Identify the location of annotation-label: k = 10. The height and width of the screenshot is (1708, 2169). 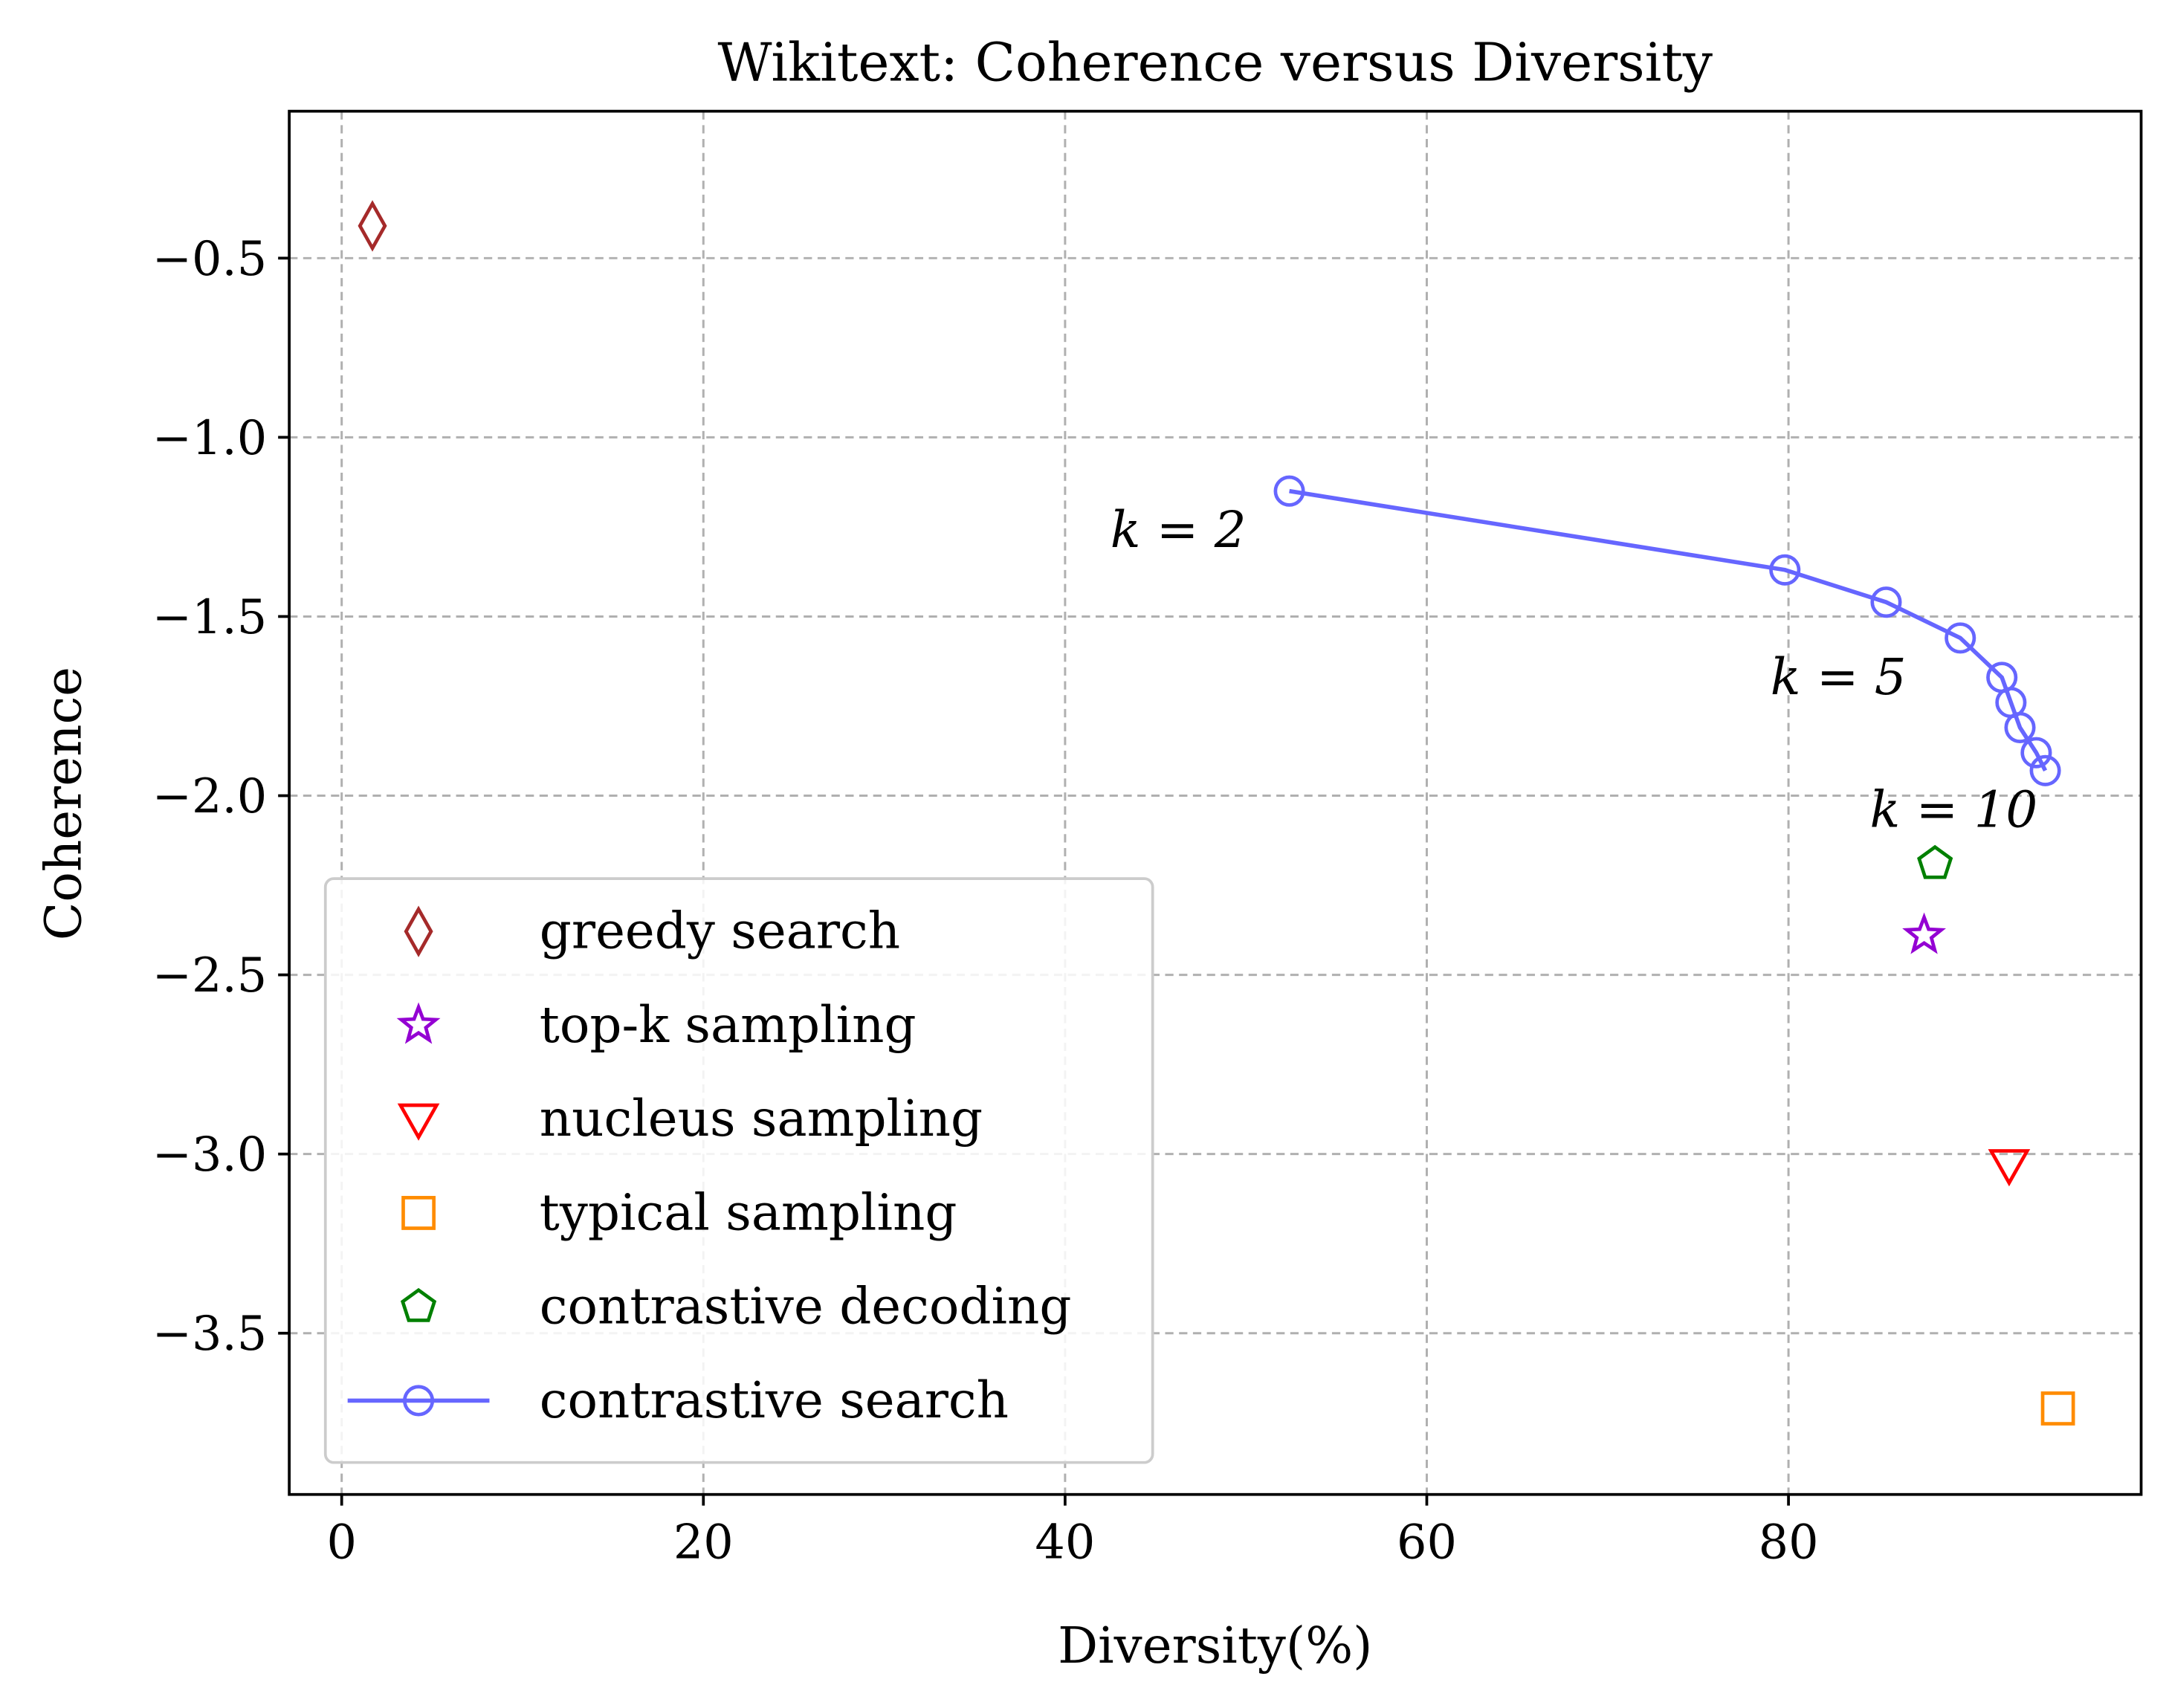
(1954, 809).